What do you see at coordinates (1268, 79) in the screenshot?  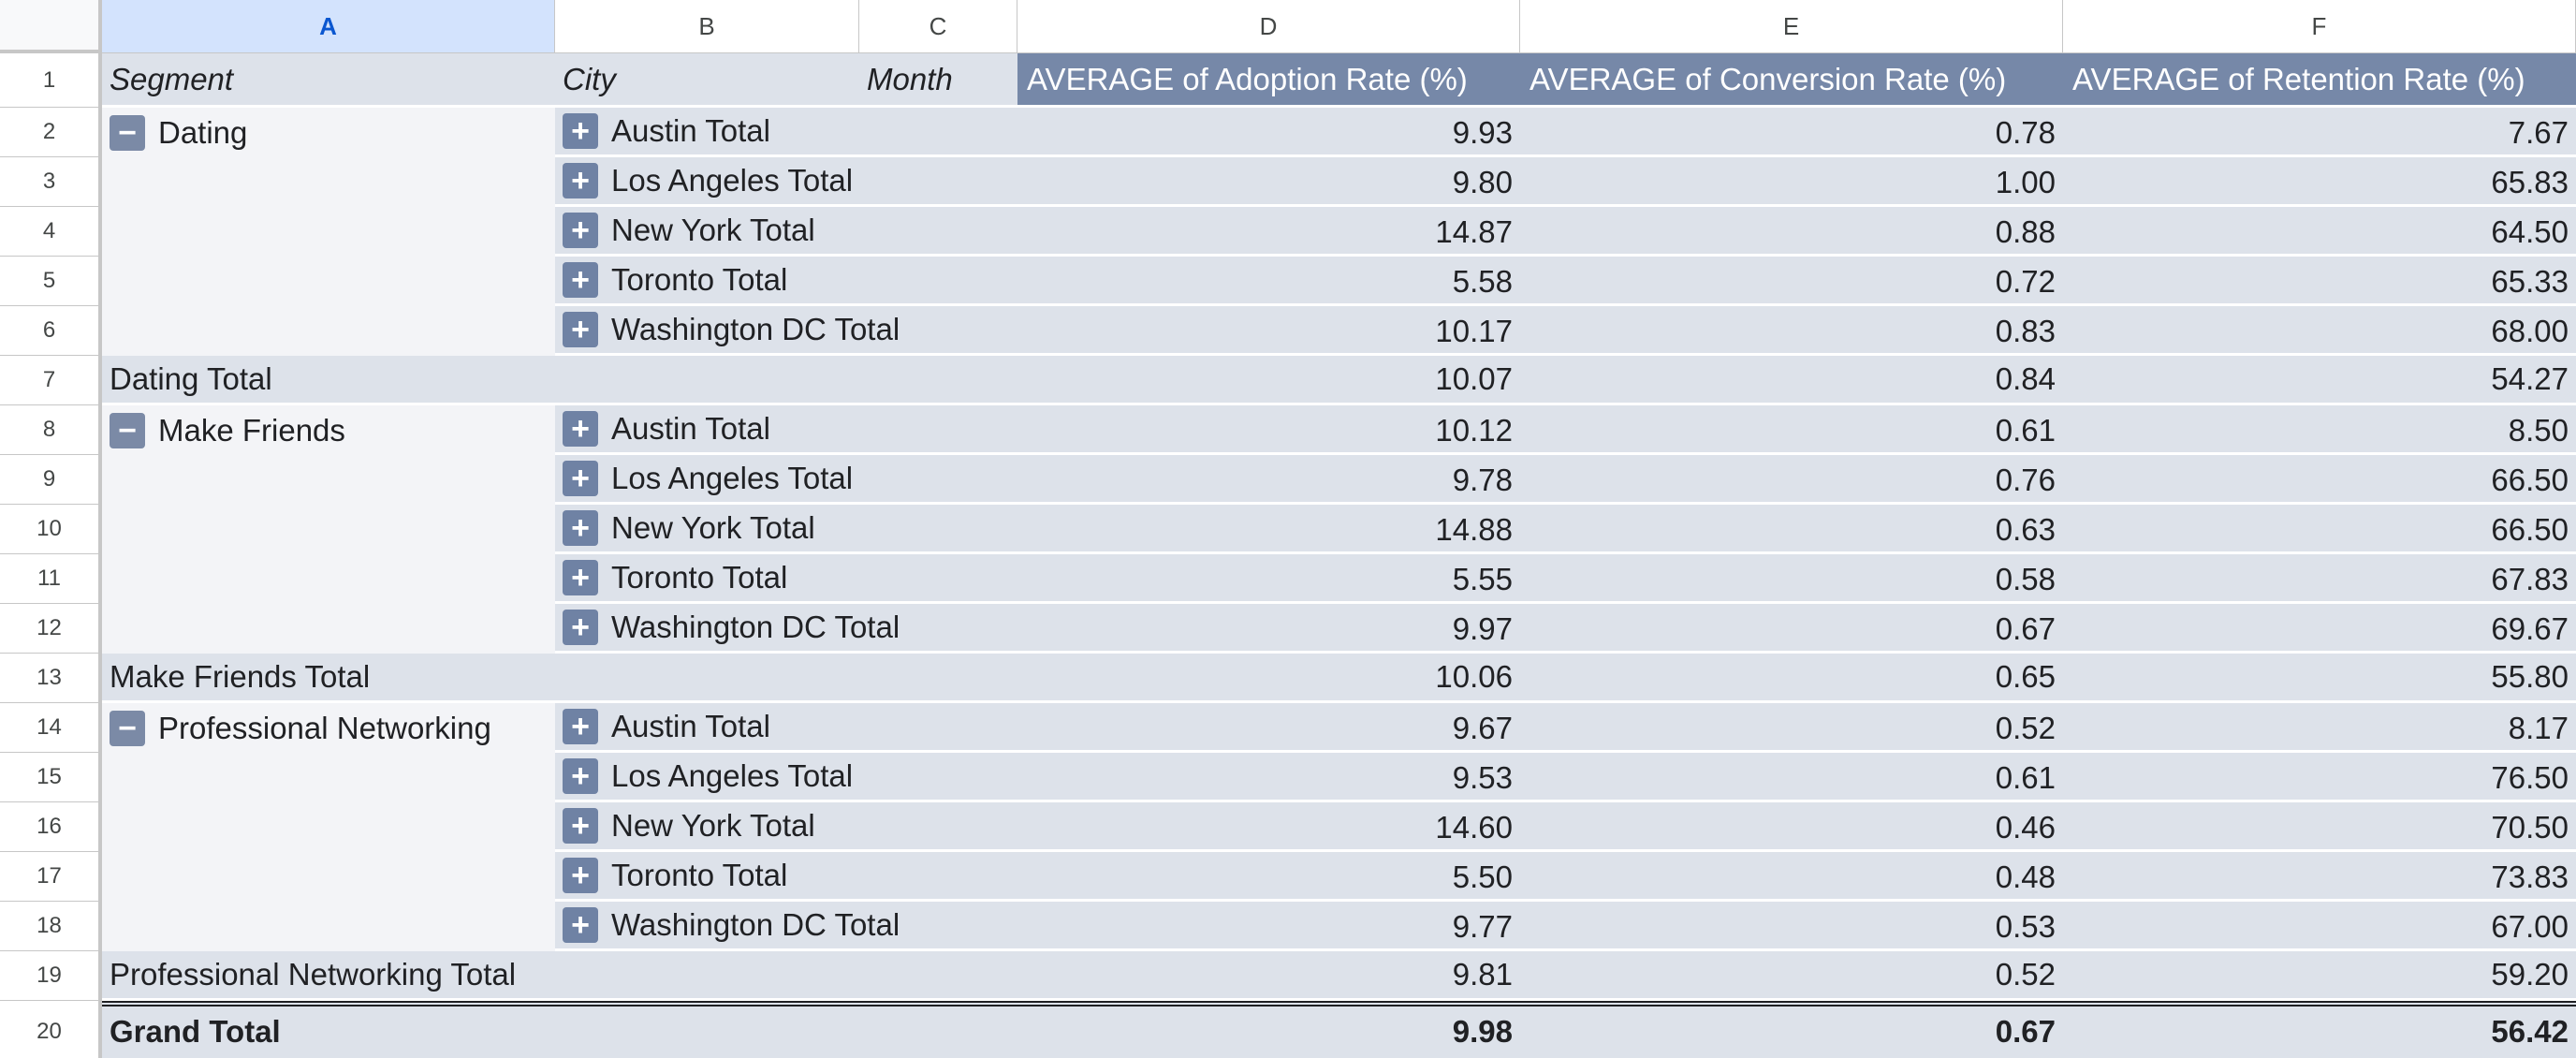 I see `header-adoption-rate: AVERAGE of Adoption Rate (%)` at bounding box center [1268, 79].